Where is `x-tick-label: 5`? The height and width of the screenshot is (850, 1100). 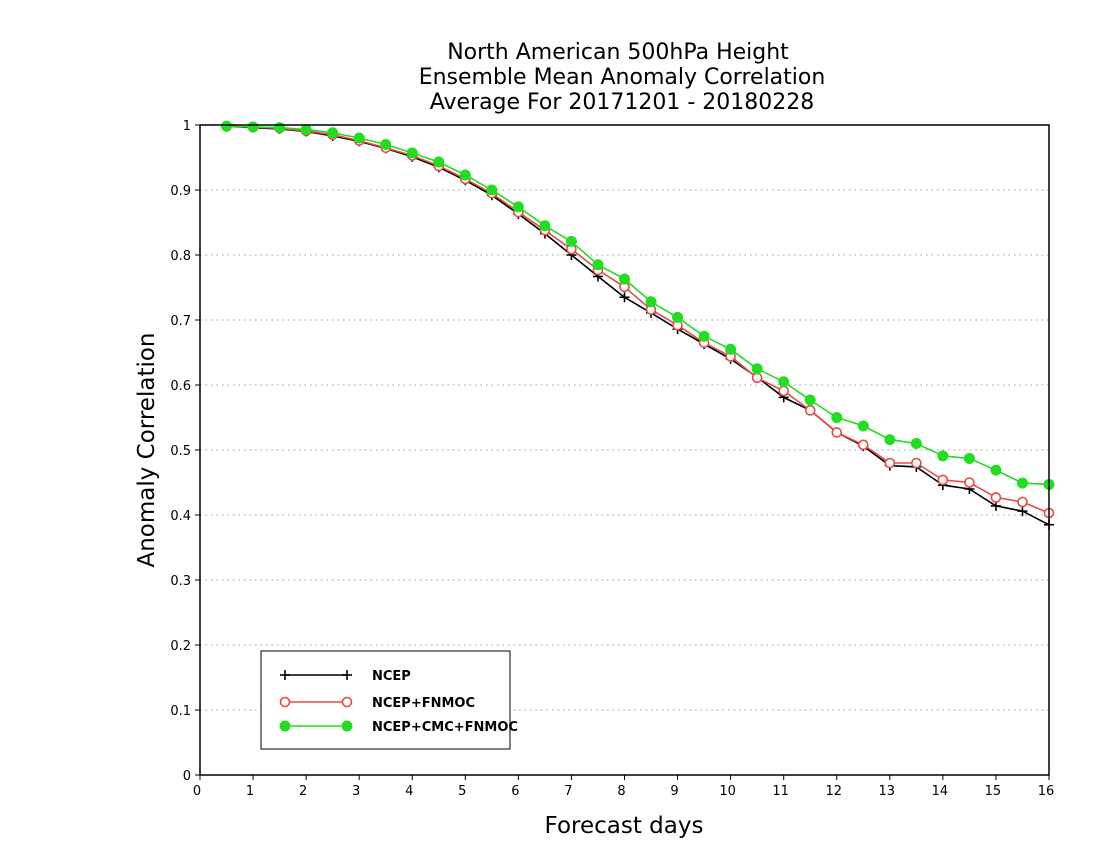
x-tick-label: 5 is located at coordinates (462, 791).